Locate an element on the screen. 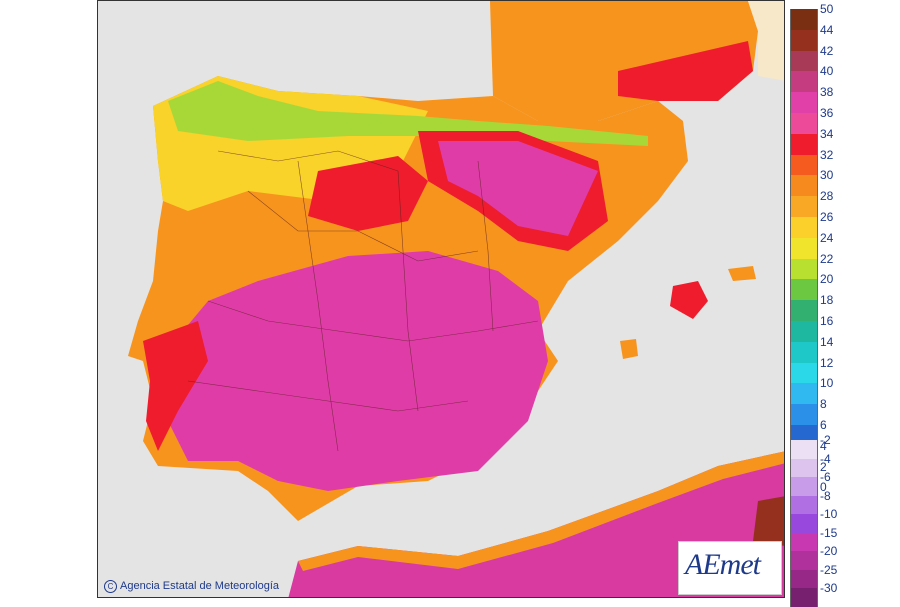 Image resolution: width=900 pixels, height=607 pixels. france-hot-area is located at coordinates (685, 71).